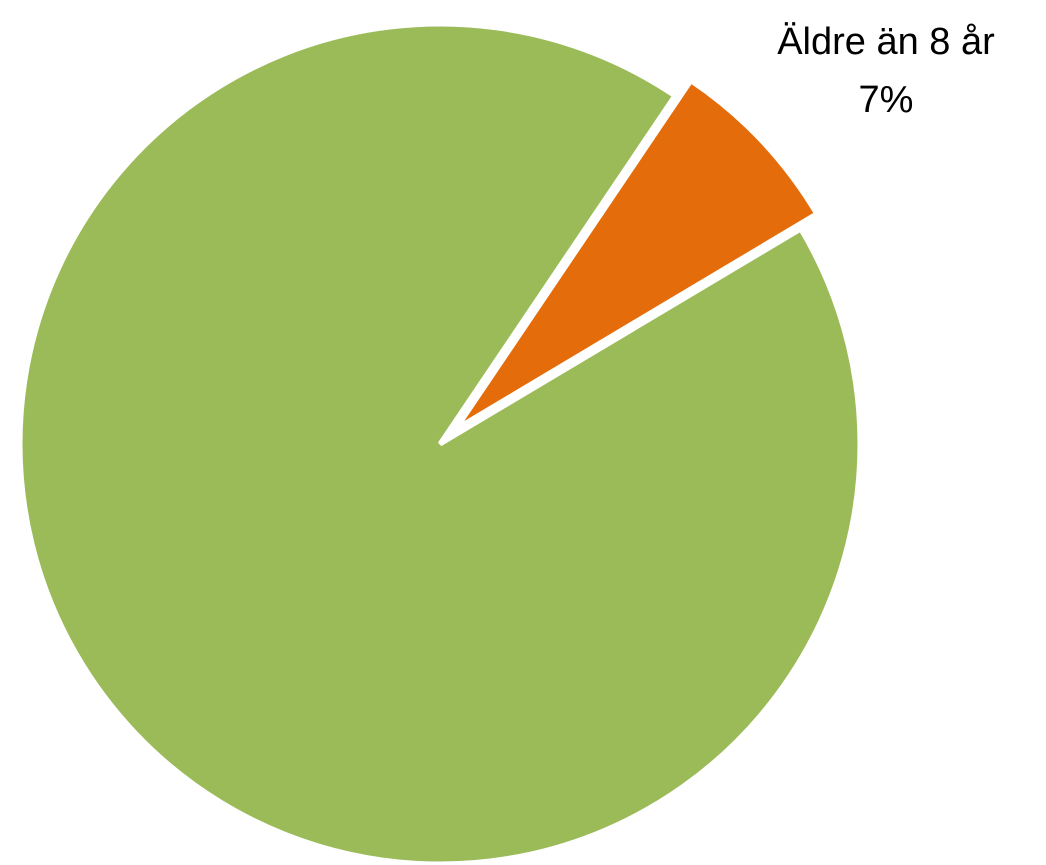 This screenshot has height=865, width=1046. I want to click on slice-category-label: Äldre än 8 år, so click(886, 42).